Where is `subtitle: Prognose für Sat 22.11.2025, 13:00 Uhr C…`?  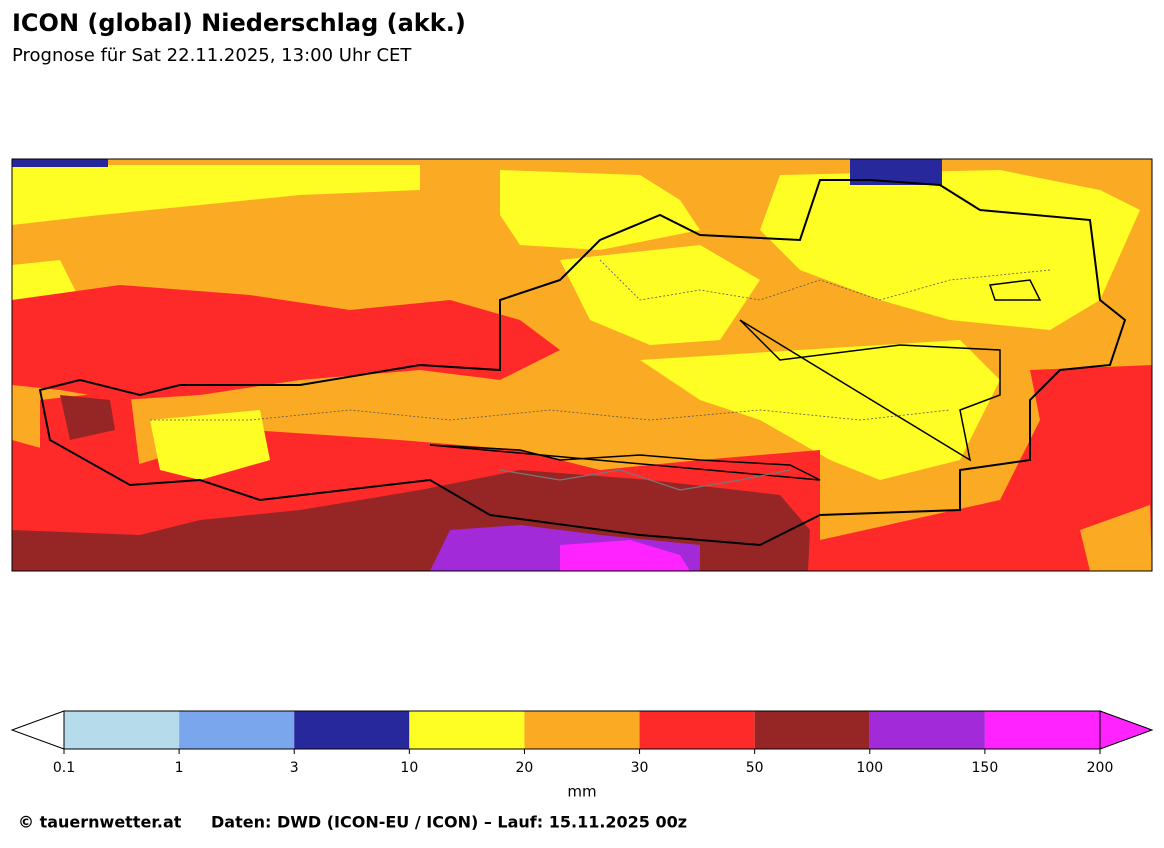 subtitle: Prognose für Sat 22.11.2025, 13:00 Uhr C… is located at coordinates (212, 55).